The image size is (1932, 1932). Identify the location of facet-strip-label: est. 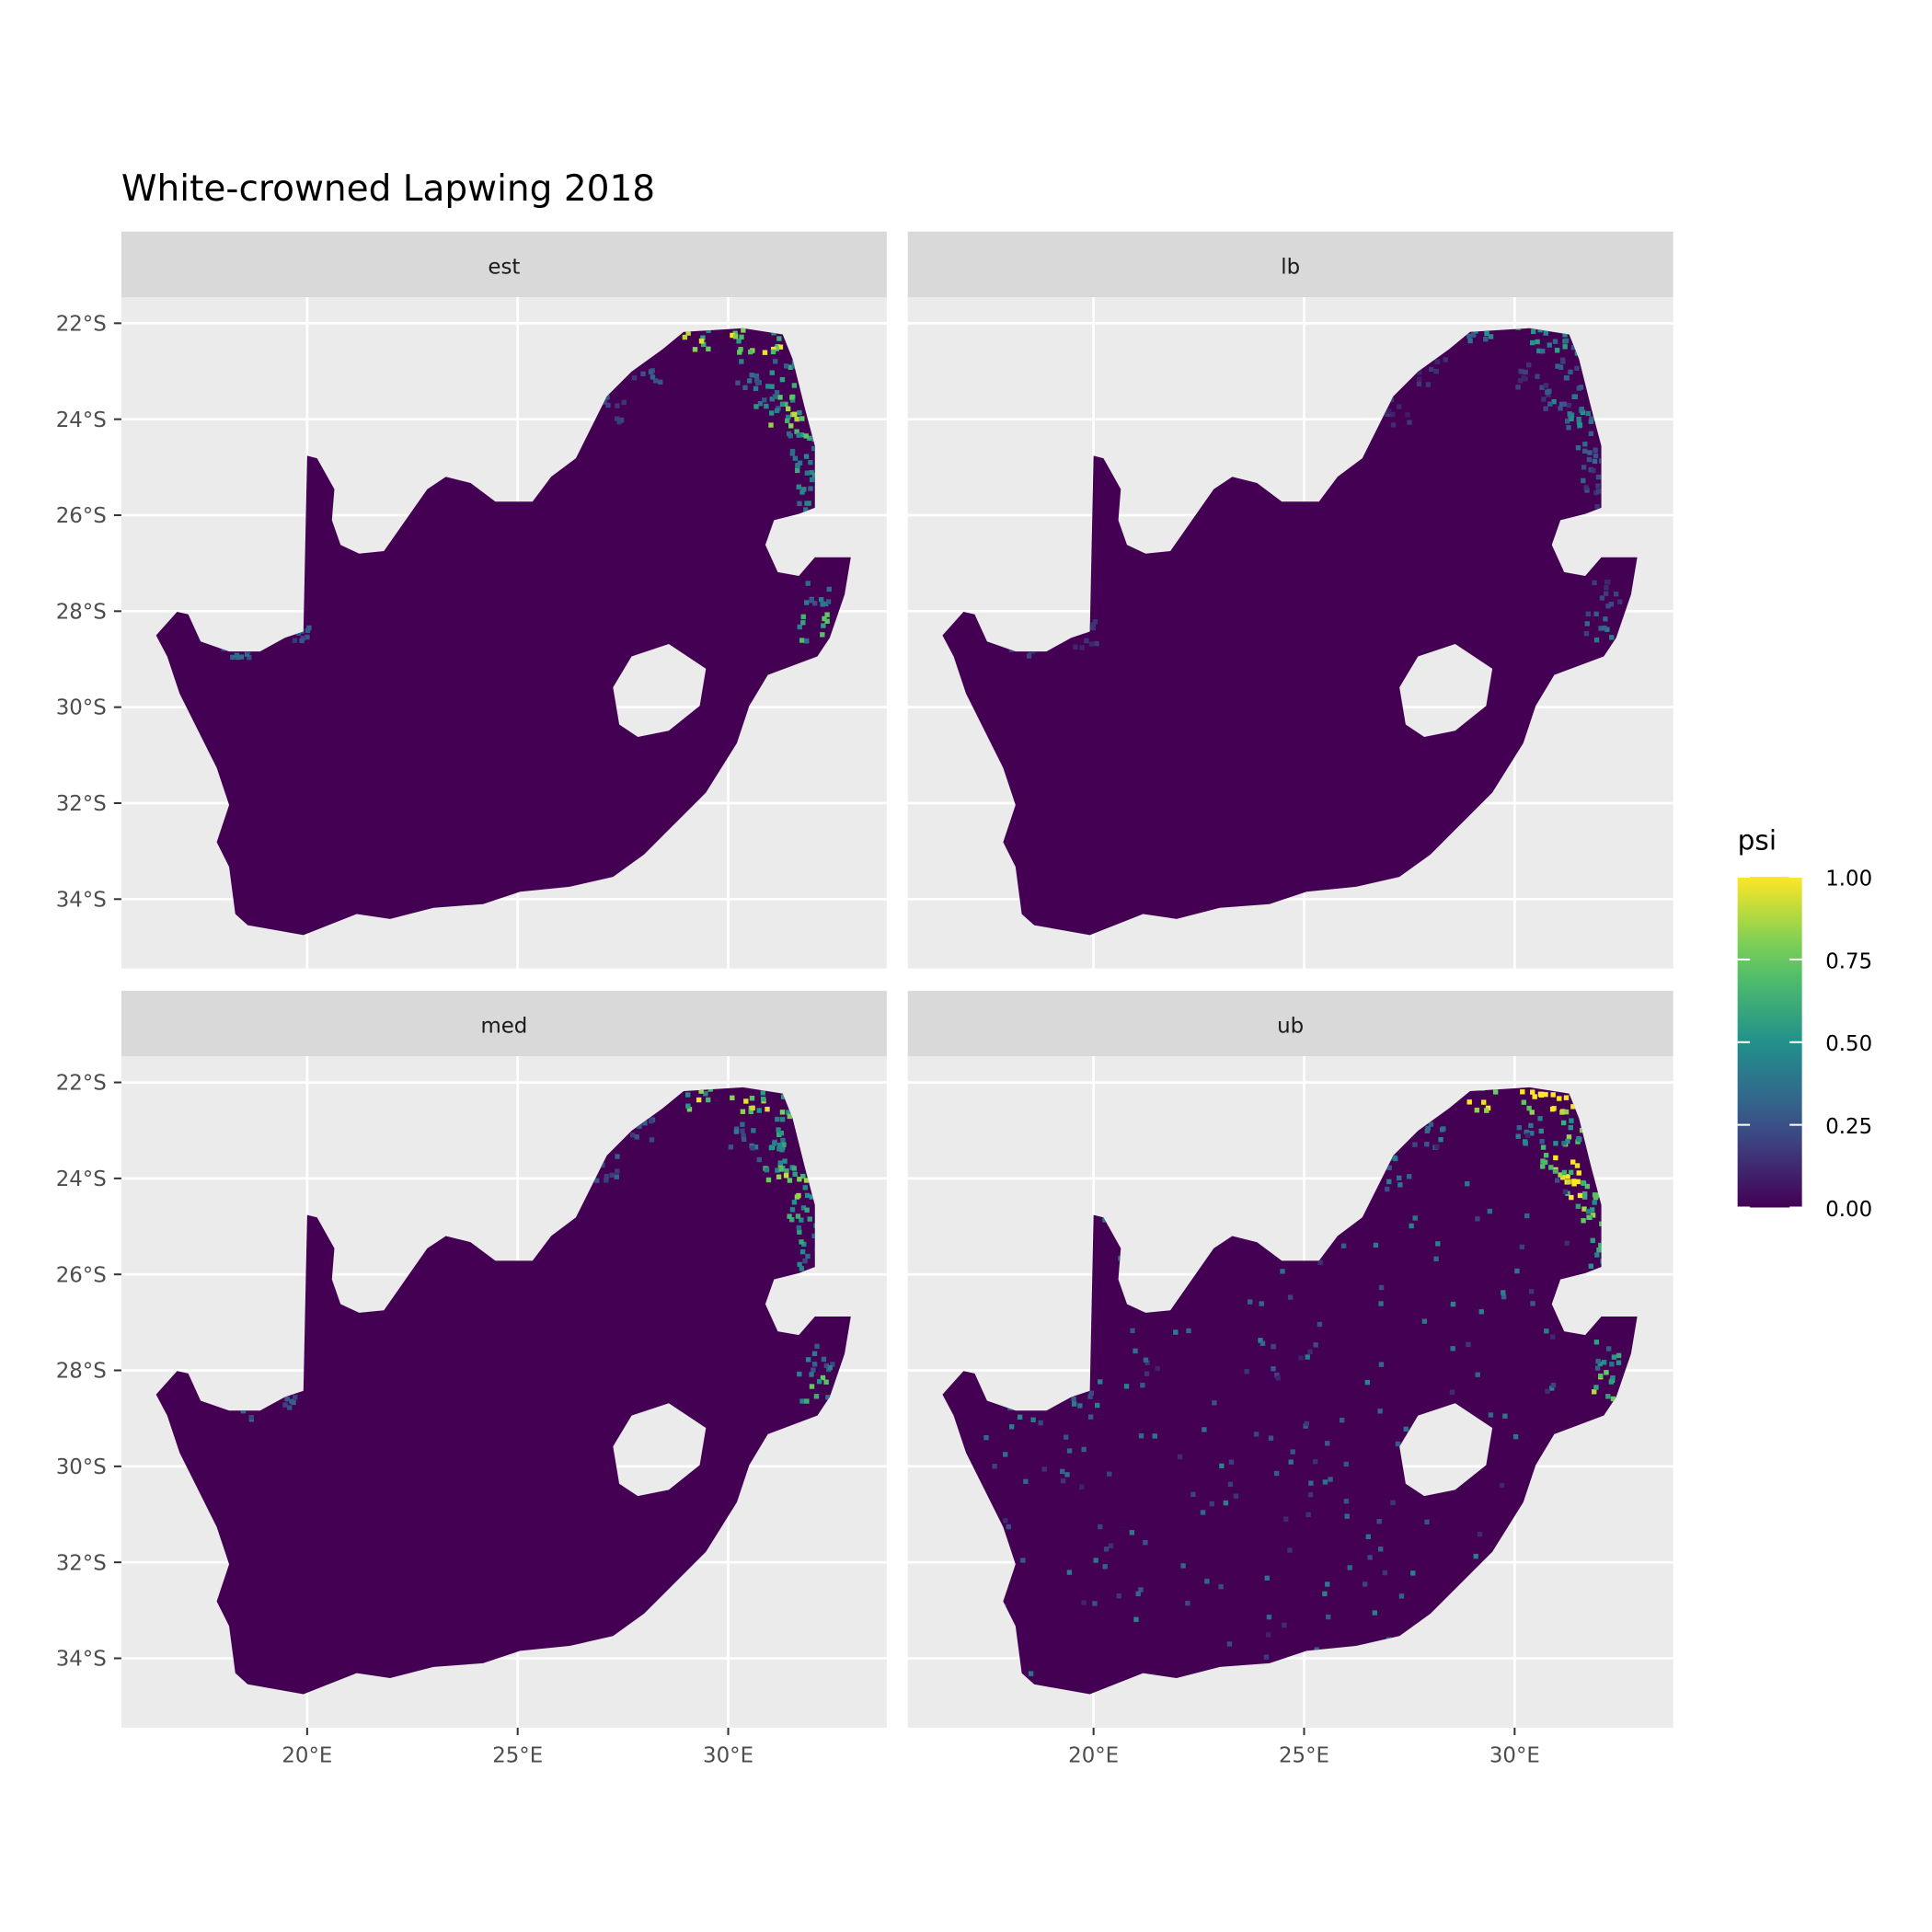
(504, 268).